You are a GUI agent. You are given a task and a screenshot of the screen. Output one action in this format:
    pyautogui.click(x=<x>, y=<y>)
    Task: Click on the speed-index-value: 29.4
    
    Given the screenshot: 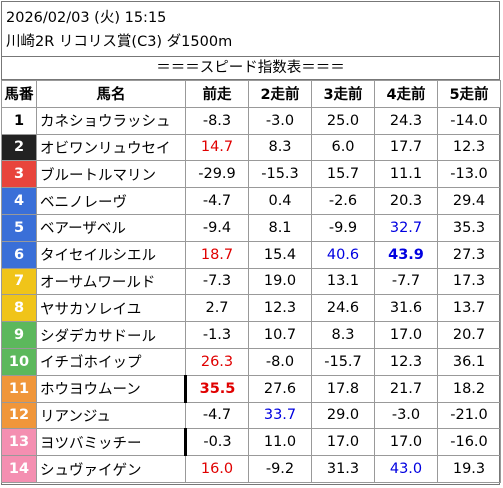 What is the action you would take?
    pyautogui.click(x=469, y=201)
    